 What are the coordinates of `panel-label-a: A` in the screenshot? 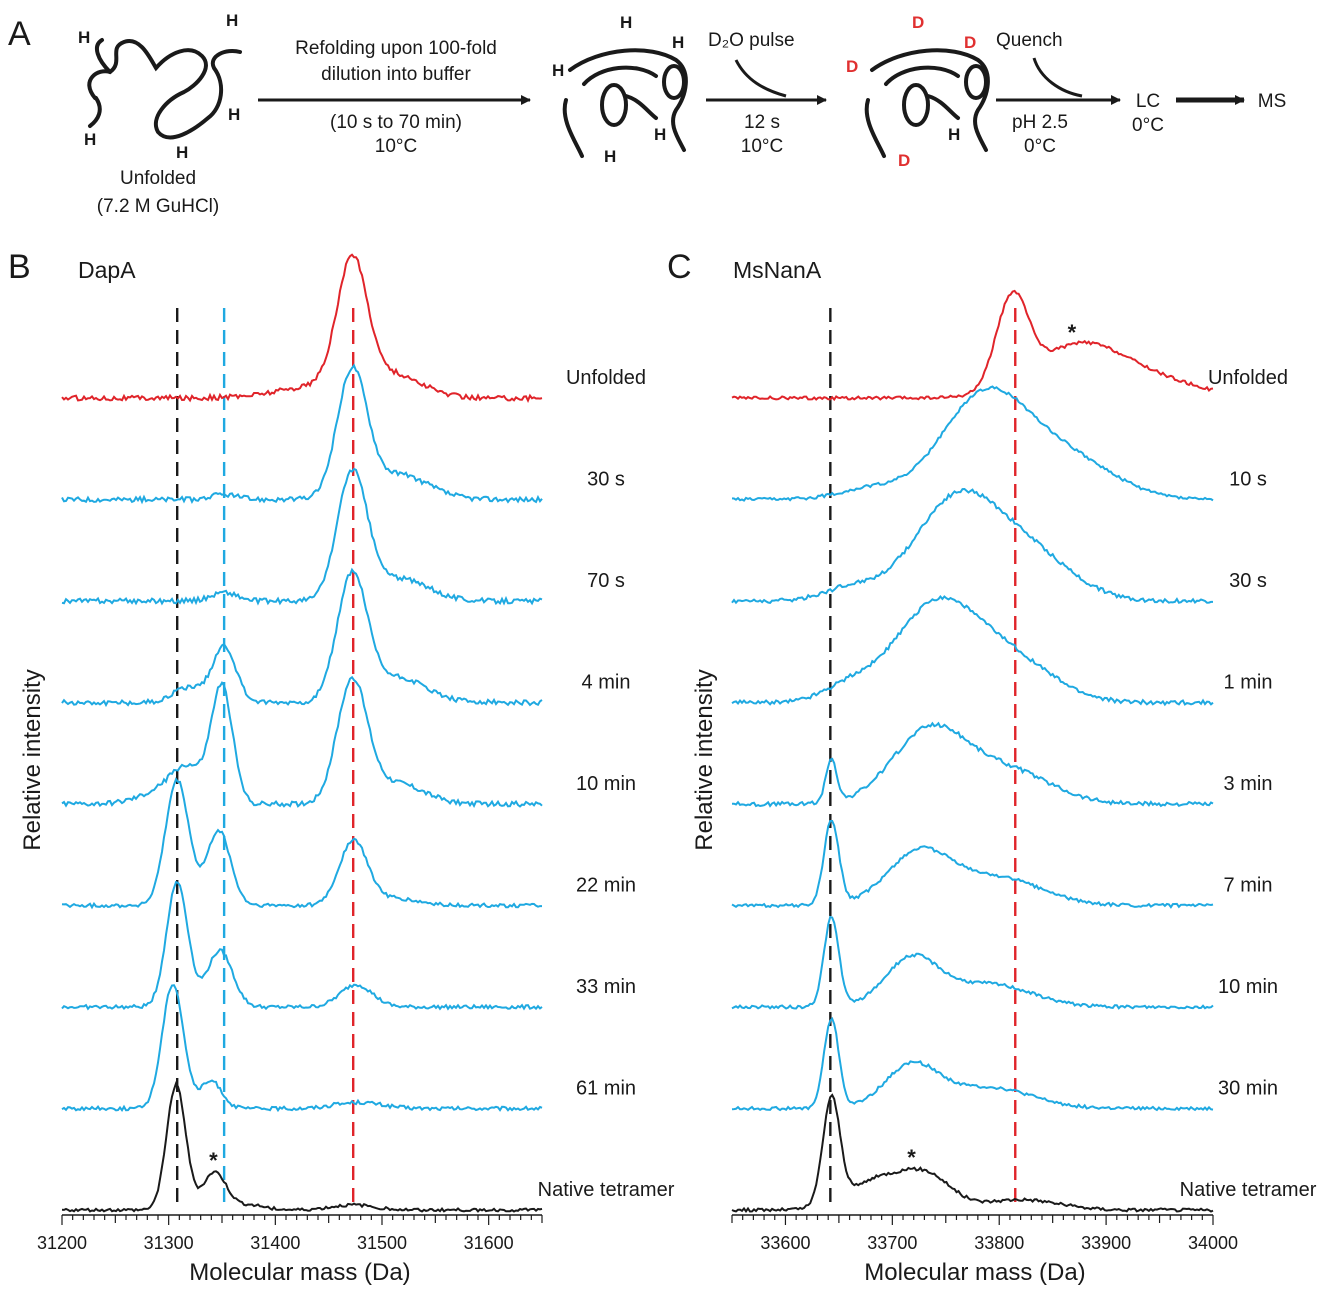 It's located at (19, 34).